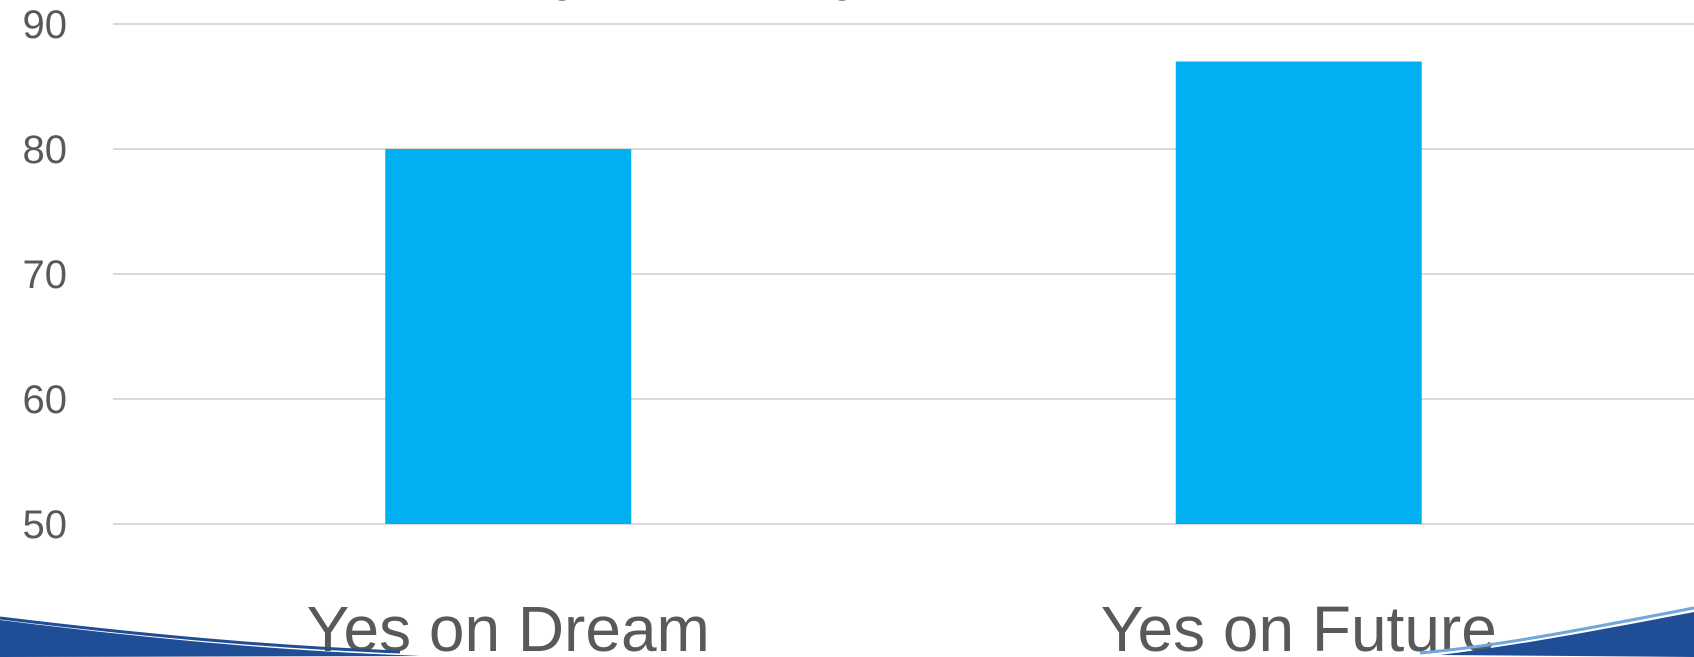 The height and width of the screenshot is (657, 1694). Describe the element at coordinates (508, 336) in the screenshot. I see `bar-yes-on-dream` at that location.